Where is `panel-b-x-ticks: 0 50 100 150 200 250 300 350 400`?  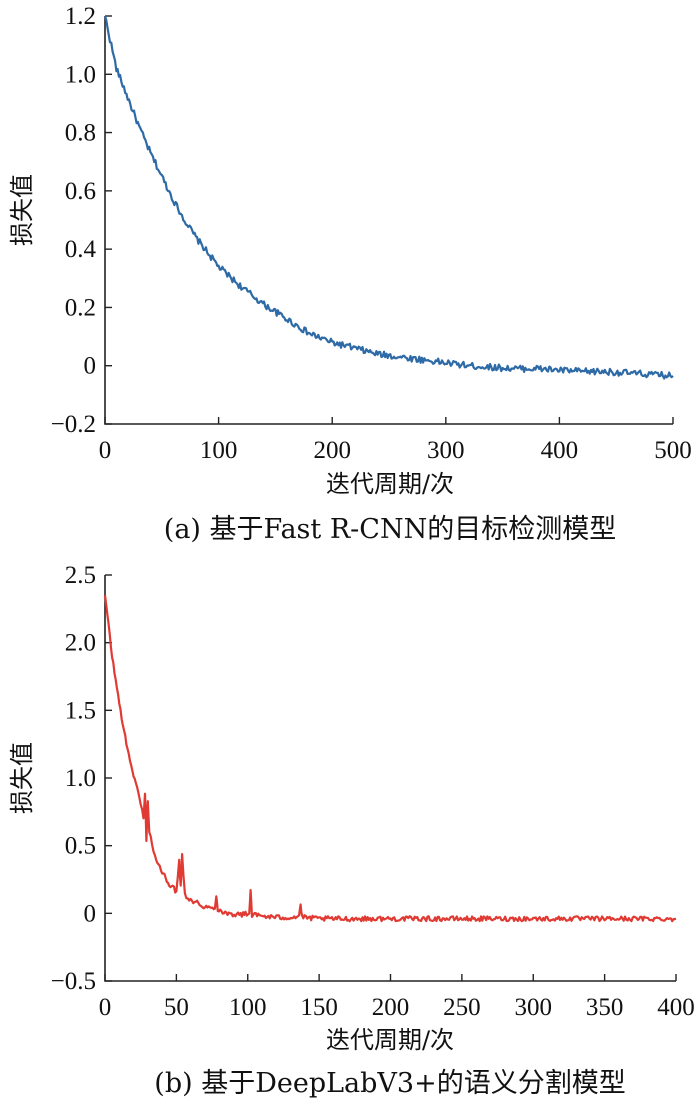
panel-b-x-ticks: 0 50 100 150 200 250 300 350 400 is located at coordinates (397, 997).